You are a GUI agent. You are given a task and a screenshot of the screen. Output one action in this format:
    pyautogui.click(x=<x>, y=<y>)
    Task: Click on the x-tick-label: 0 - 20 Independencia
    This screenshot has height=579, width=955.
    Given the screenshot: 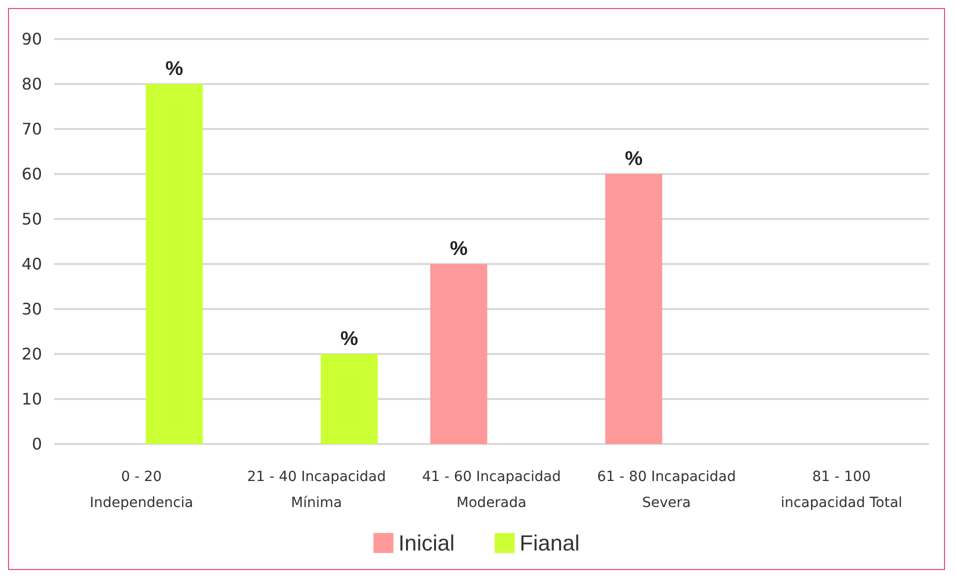 What is the action you would take?
    pyautogui.click(x=142, y=490)
    